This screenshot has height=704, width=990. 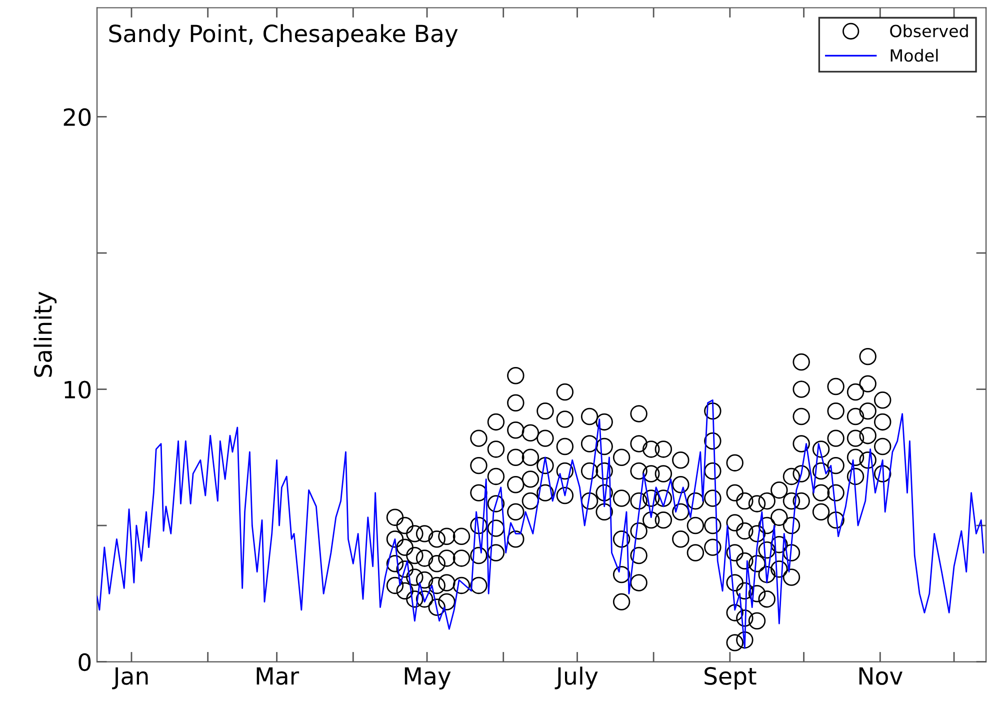 What do you see at coordinates (77, 117) in the screenshot?
I see `y-tick-label: 20` at bounding box center [77, 117].